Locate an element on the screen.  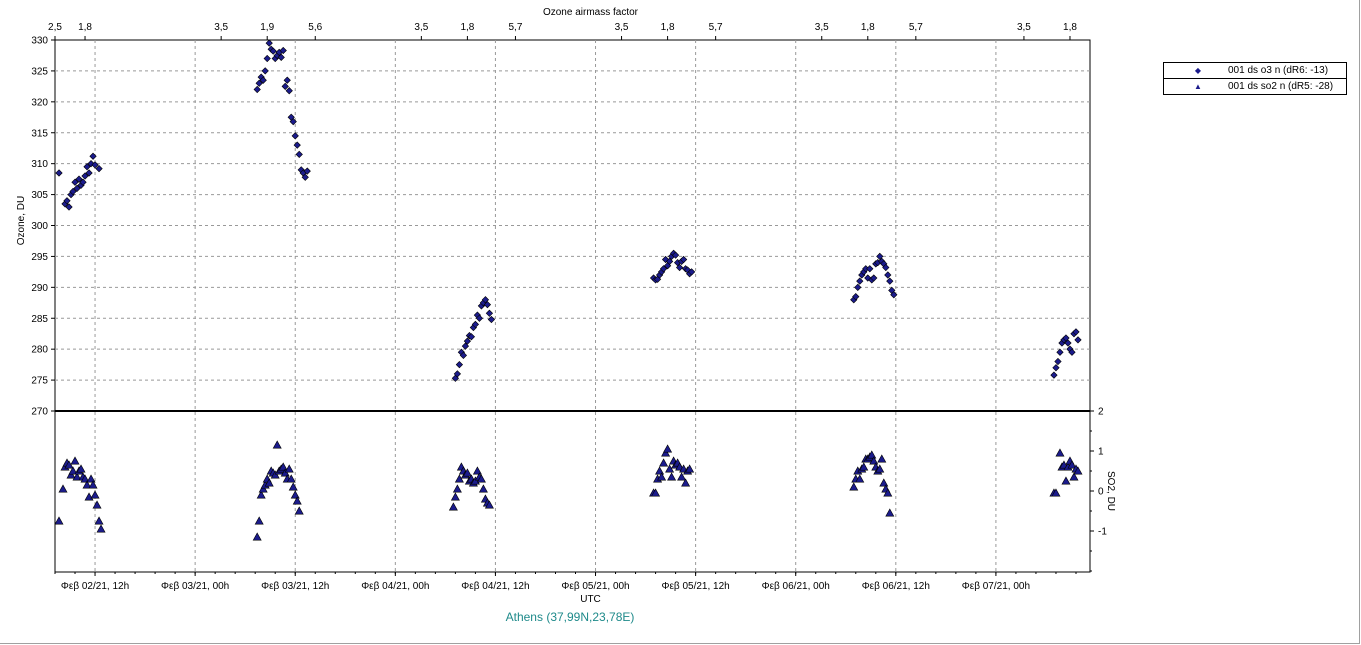
top-tick-label: 1,9 is located at coordinates (267, 27).